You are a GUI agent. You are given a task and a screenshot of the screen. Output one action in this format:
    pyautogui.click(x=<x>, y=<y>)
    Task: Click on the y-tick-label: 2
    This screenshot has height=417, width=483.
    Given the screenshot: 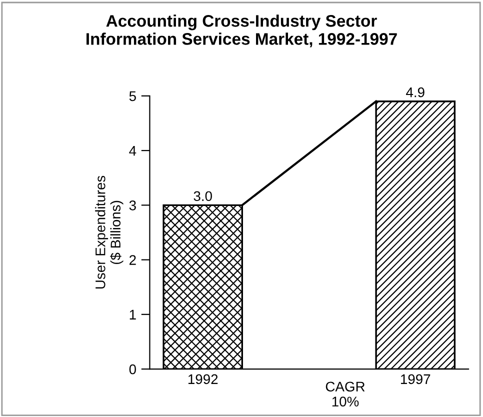 What is the action you would take?
    pyautogui.click(x=133, y=260)
    